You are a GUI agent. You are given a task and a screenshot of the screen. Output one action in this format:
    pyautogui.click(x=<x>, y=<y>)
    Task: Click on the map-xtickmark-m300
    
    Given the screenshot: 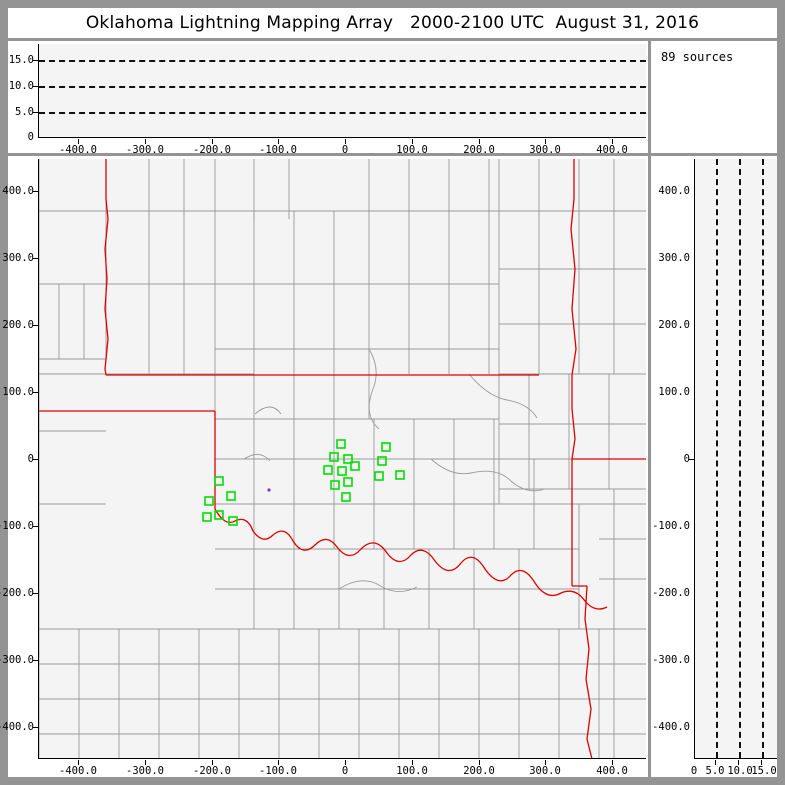 What is the action you would take?
    pyautogui.click(x=145, y=762)
    